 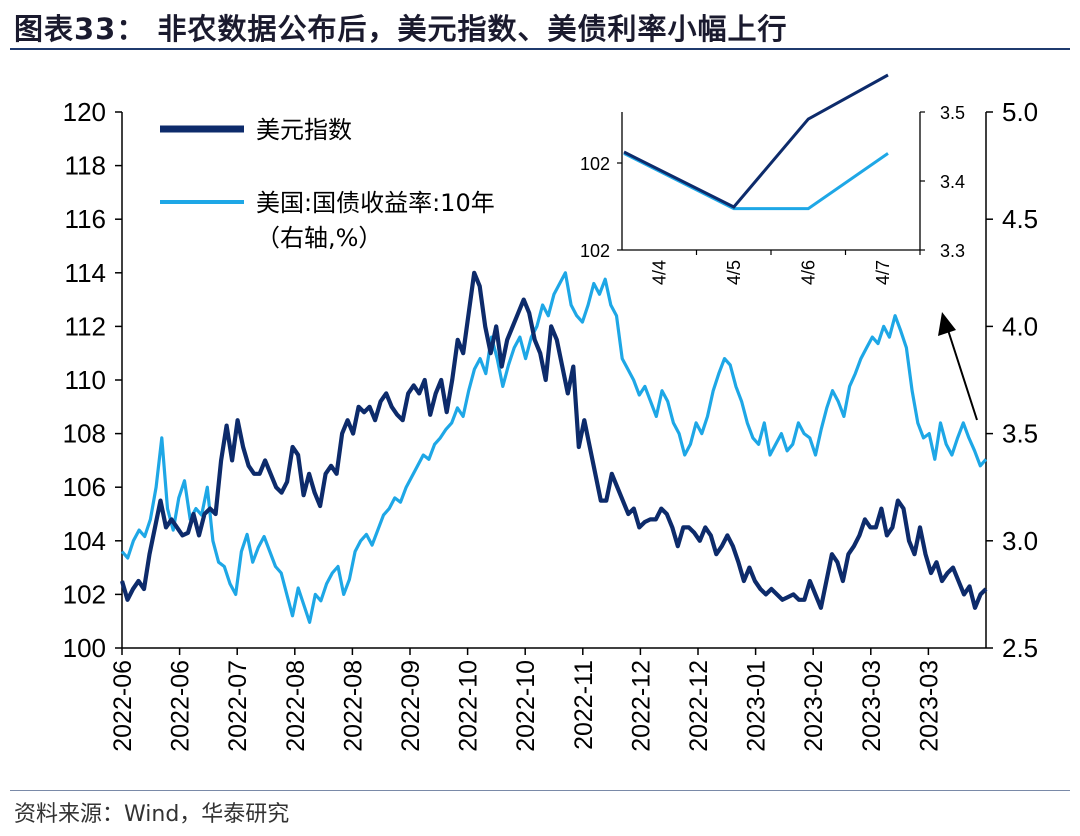 I want to click on legend-label-us10y-axis-note: （右轴,%）, so click(x=319, y=238).